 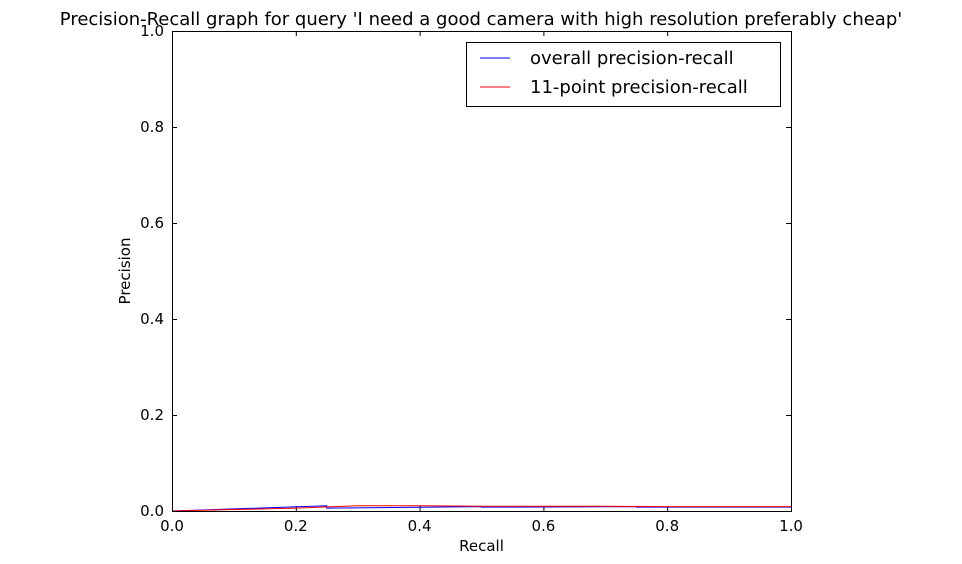 I want to click on x-tick-label: 0.0, so click(x=172, y=526).